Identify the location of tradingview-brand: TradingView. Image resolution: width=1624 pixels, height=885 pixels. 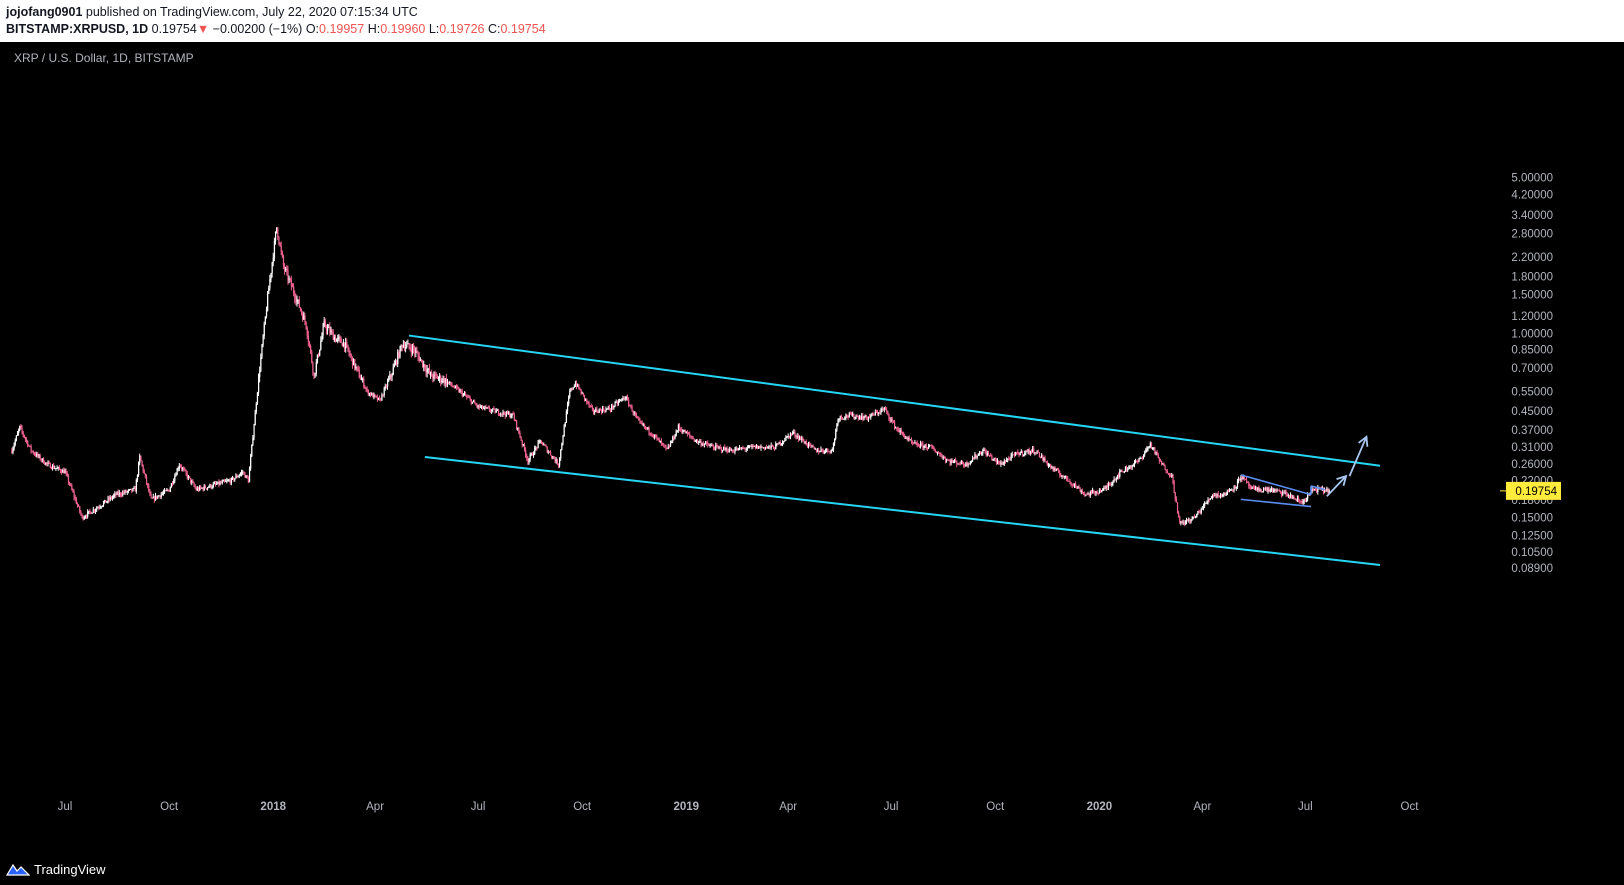
(70, 869).